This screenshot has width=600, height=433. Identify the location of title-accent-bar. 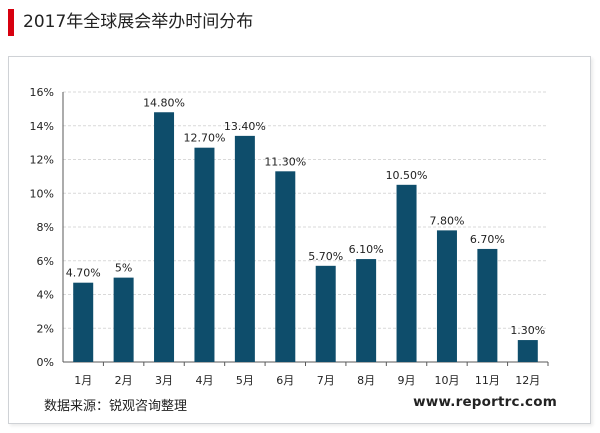
(11, 22).